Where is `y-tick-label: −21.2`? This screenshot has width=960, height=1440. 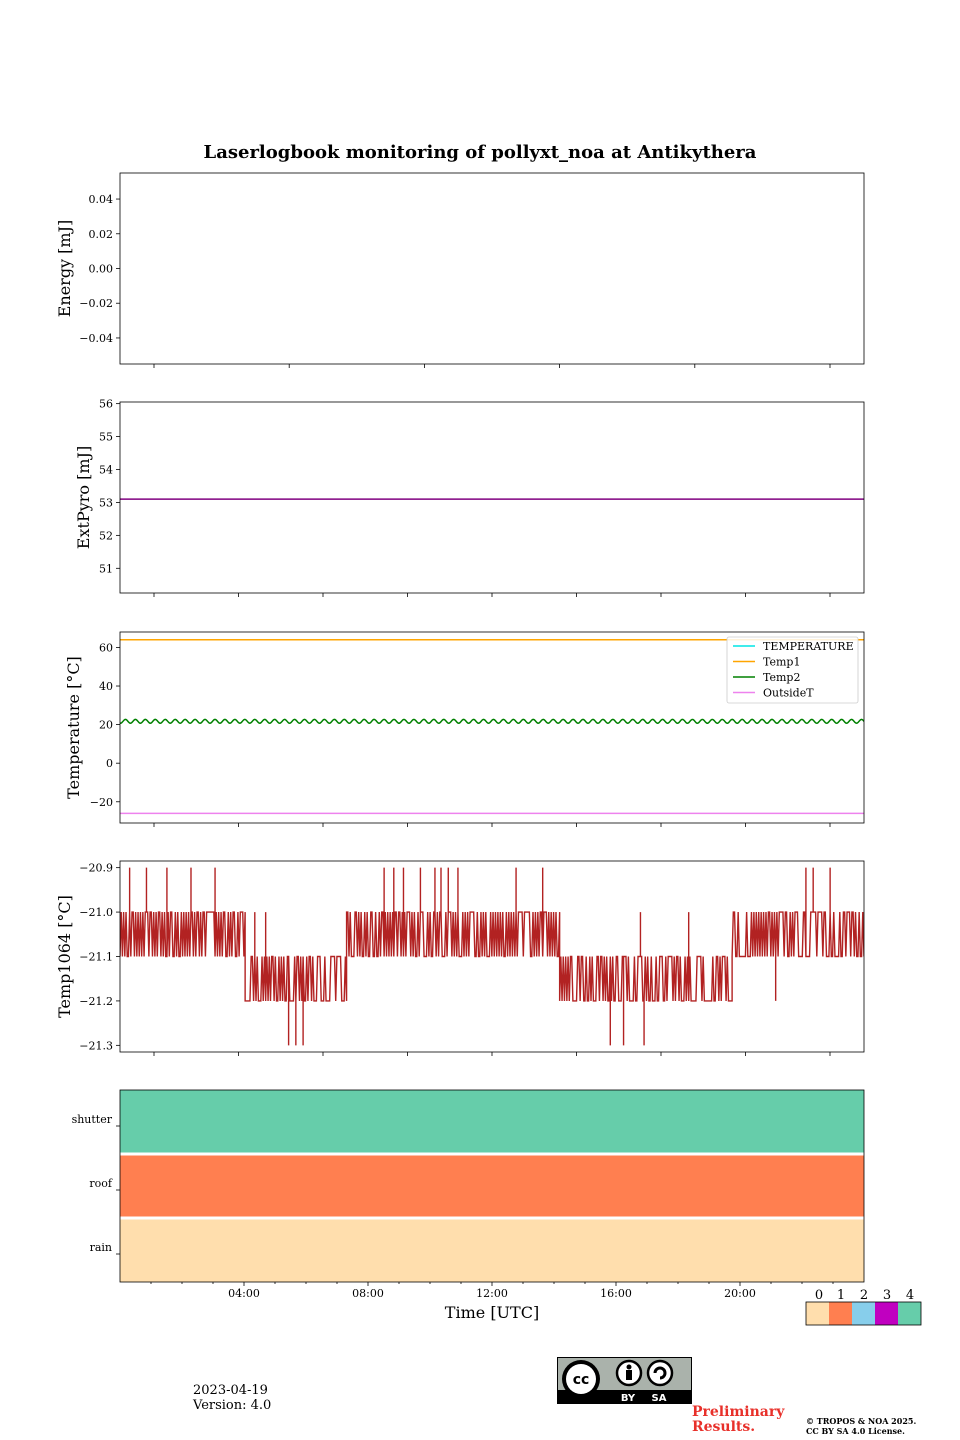 y-tick-label: −21.2 is located at coordinates (96, 1001).